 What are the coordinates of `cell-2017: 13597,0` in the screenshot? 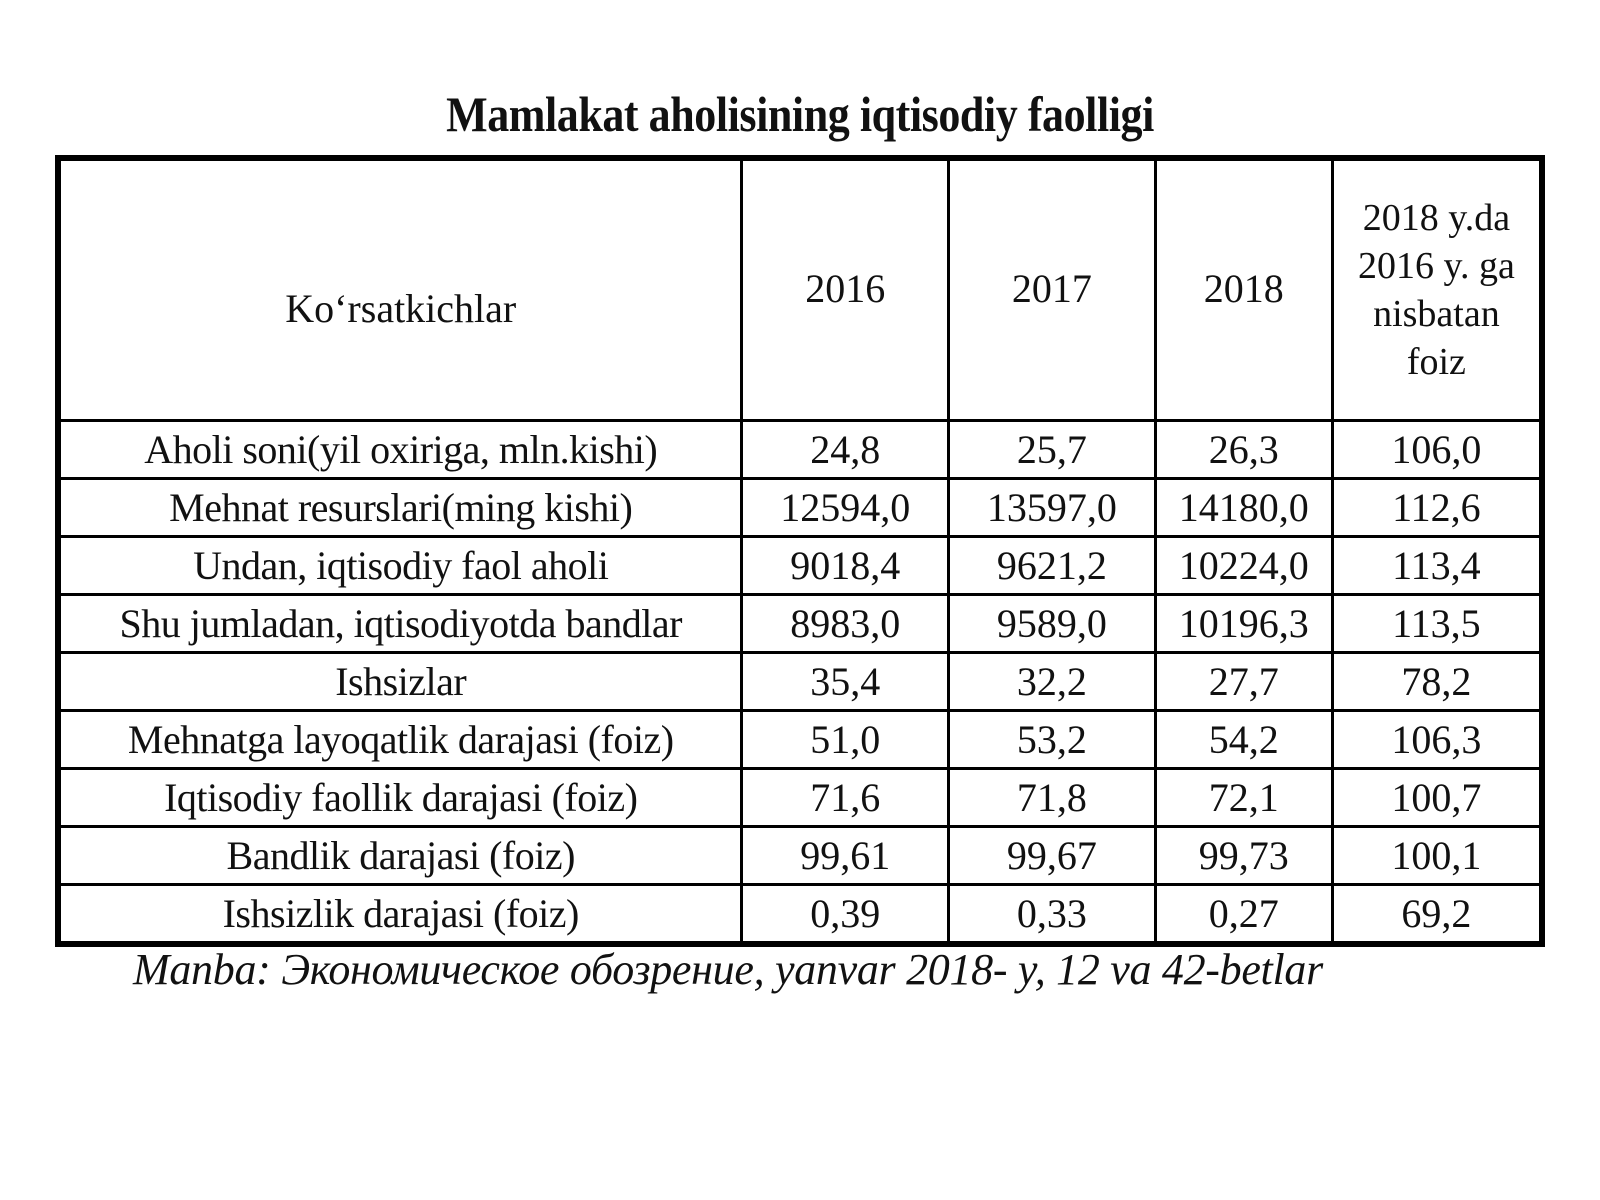 It's located at (1052, 507).